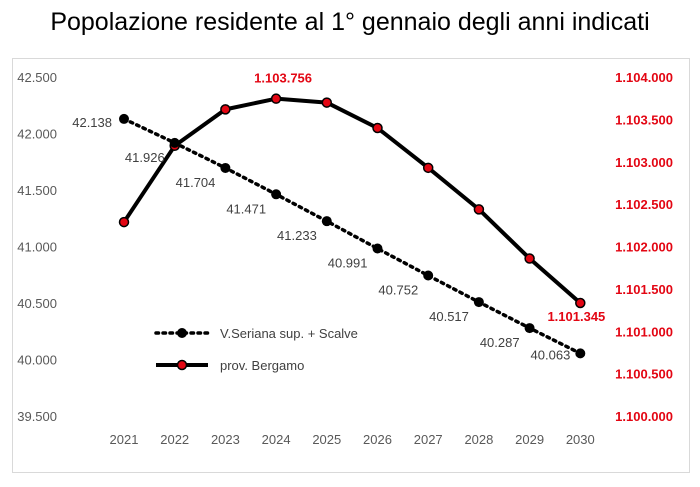 This screenshot has height=487, width=700. Describe the element at coordinates (644, 162) in the screenshot. I see `right-axis-tick: 1.103.000` at that location.